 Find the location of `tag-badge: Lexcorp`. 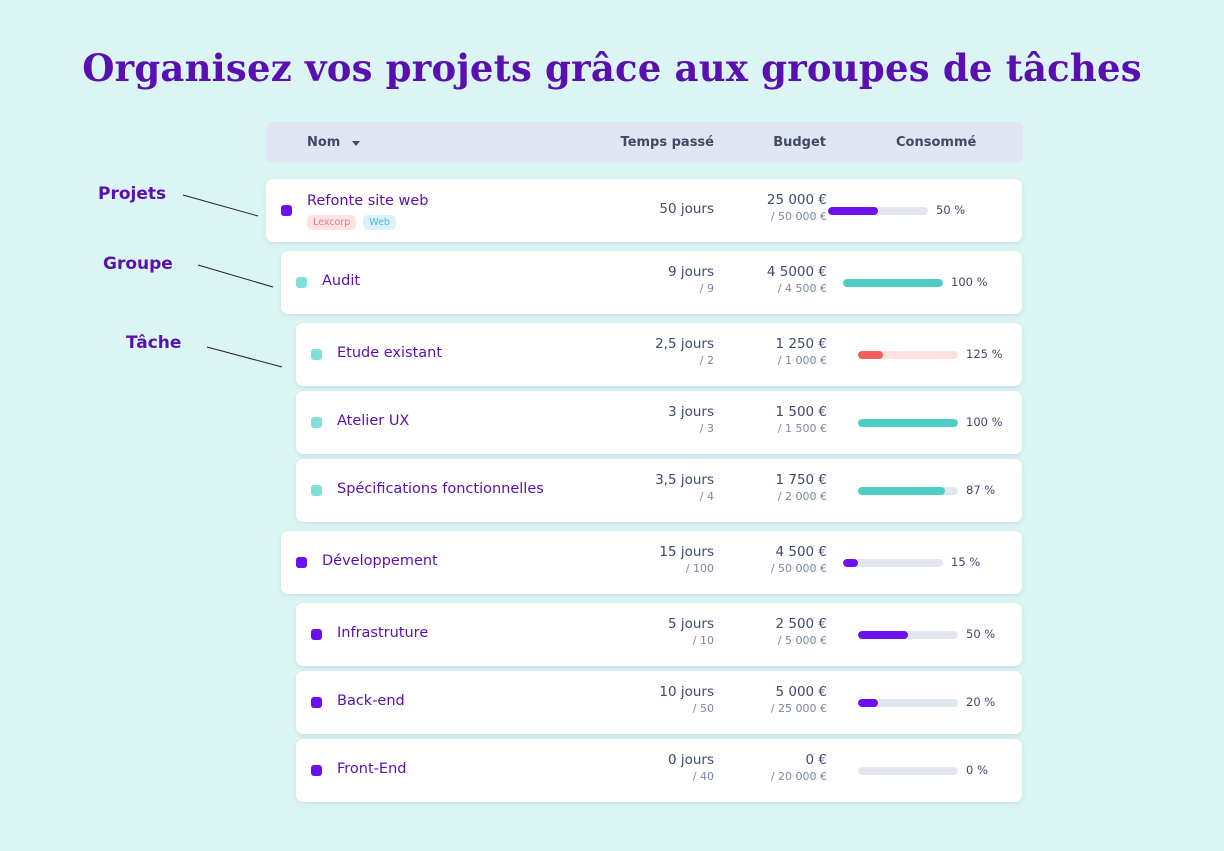

tag-badge: Lexcorp is located at coordinates (332, 222).